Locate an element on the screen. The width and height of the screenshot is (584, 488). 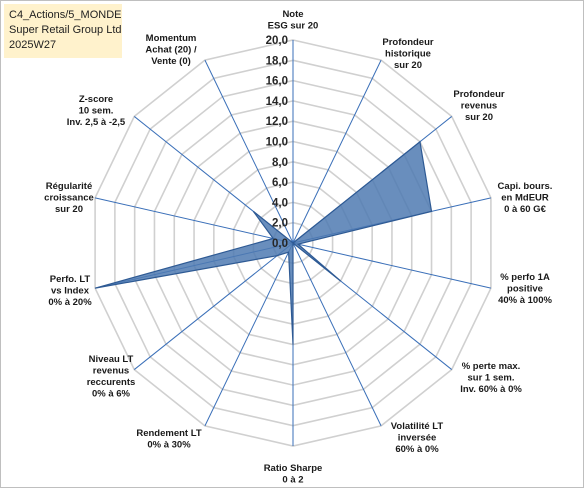
title-line-week: 2025W27 is located at coordinates (33, 45).